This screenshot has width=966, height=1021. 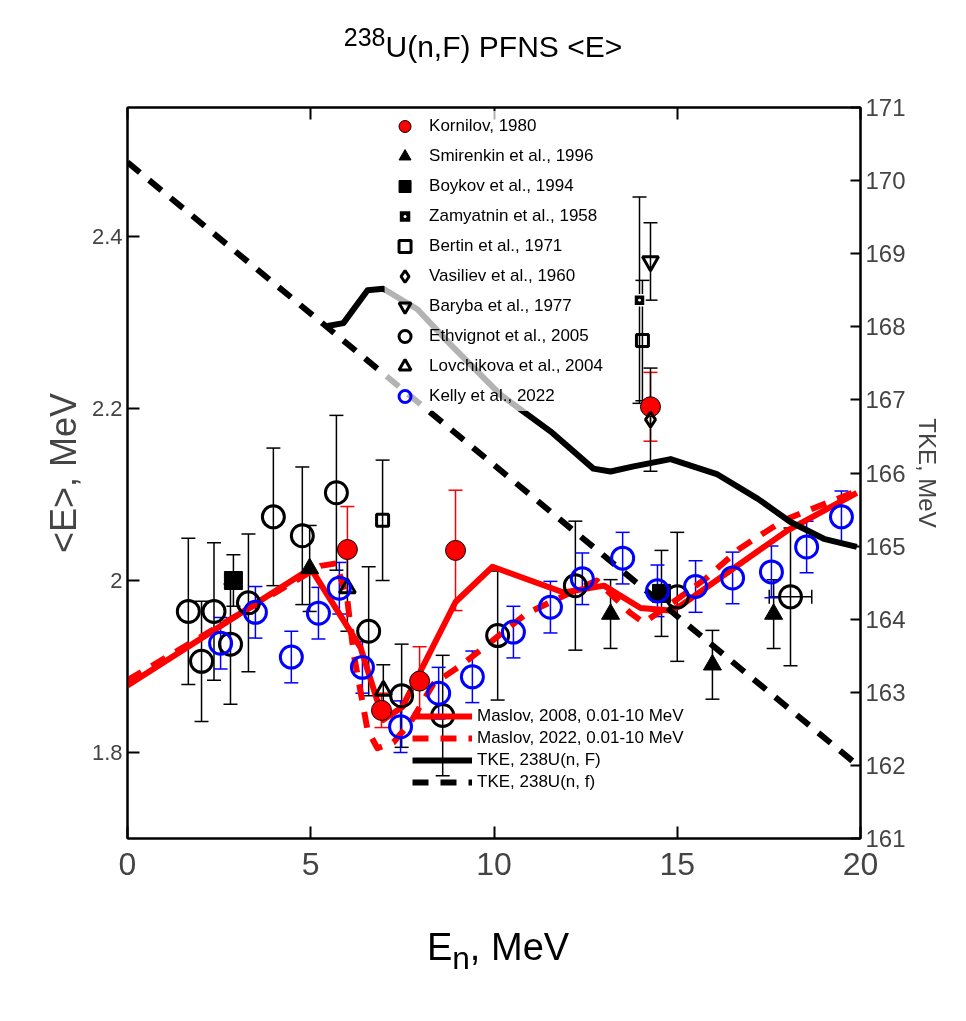 What do you see at coordinates (885, 473) in the screenshot?
I see `y2-tick-label: 166` at bounding box center [885, 473].